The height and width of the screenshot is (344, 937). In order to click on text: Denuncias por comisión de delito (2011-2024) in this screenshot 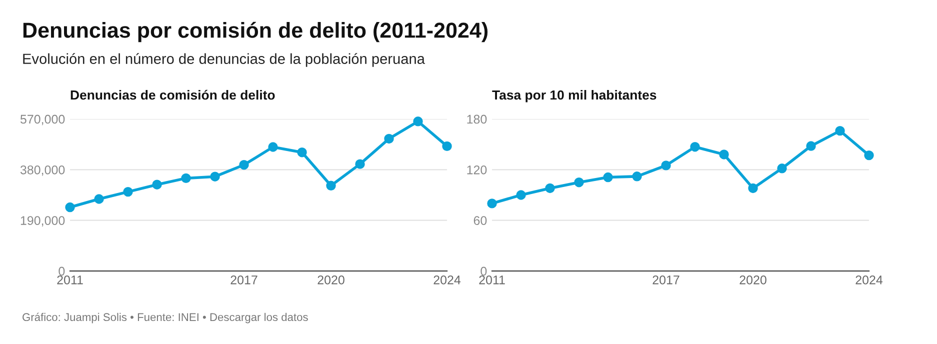, I will do `click(255, 32)`.